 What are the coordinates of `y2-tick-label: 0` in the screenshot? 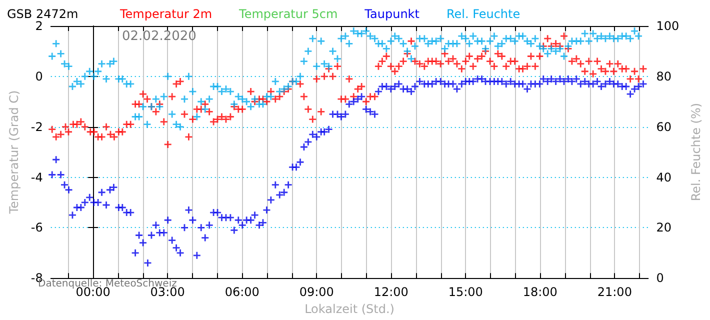 It's located at (660, 278).